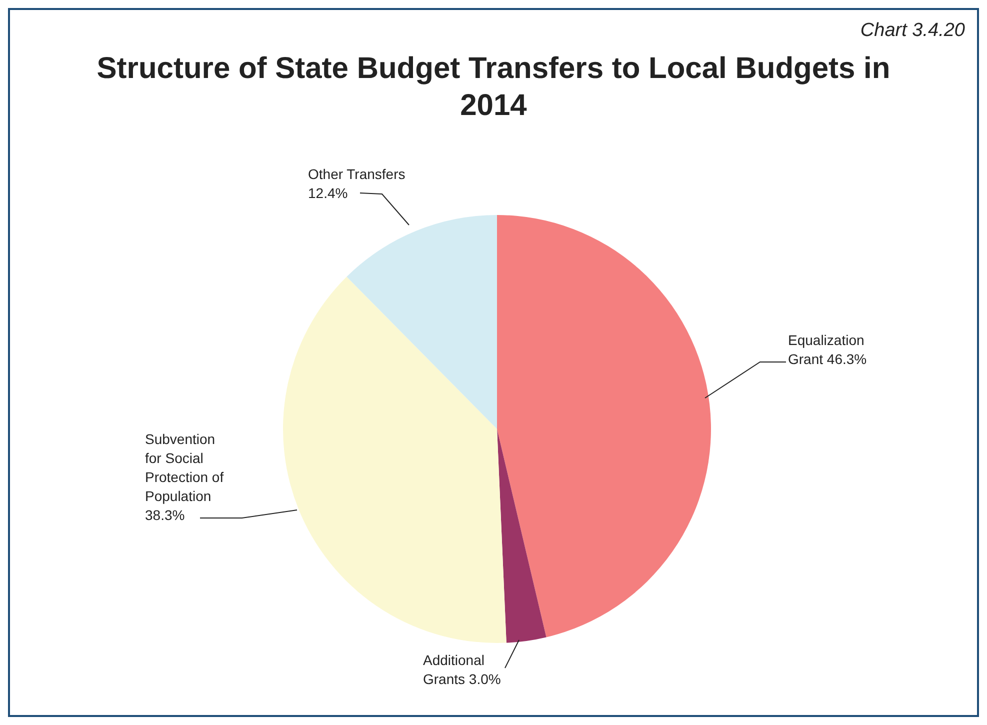  Describe the element at coordinates (494, 87) in the screenshot. I see `chart-title: Structure of State Budget Transfers to Local Budgets in 2014` at that location.